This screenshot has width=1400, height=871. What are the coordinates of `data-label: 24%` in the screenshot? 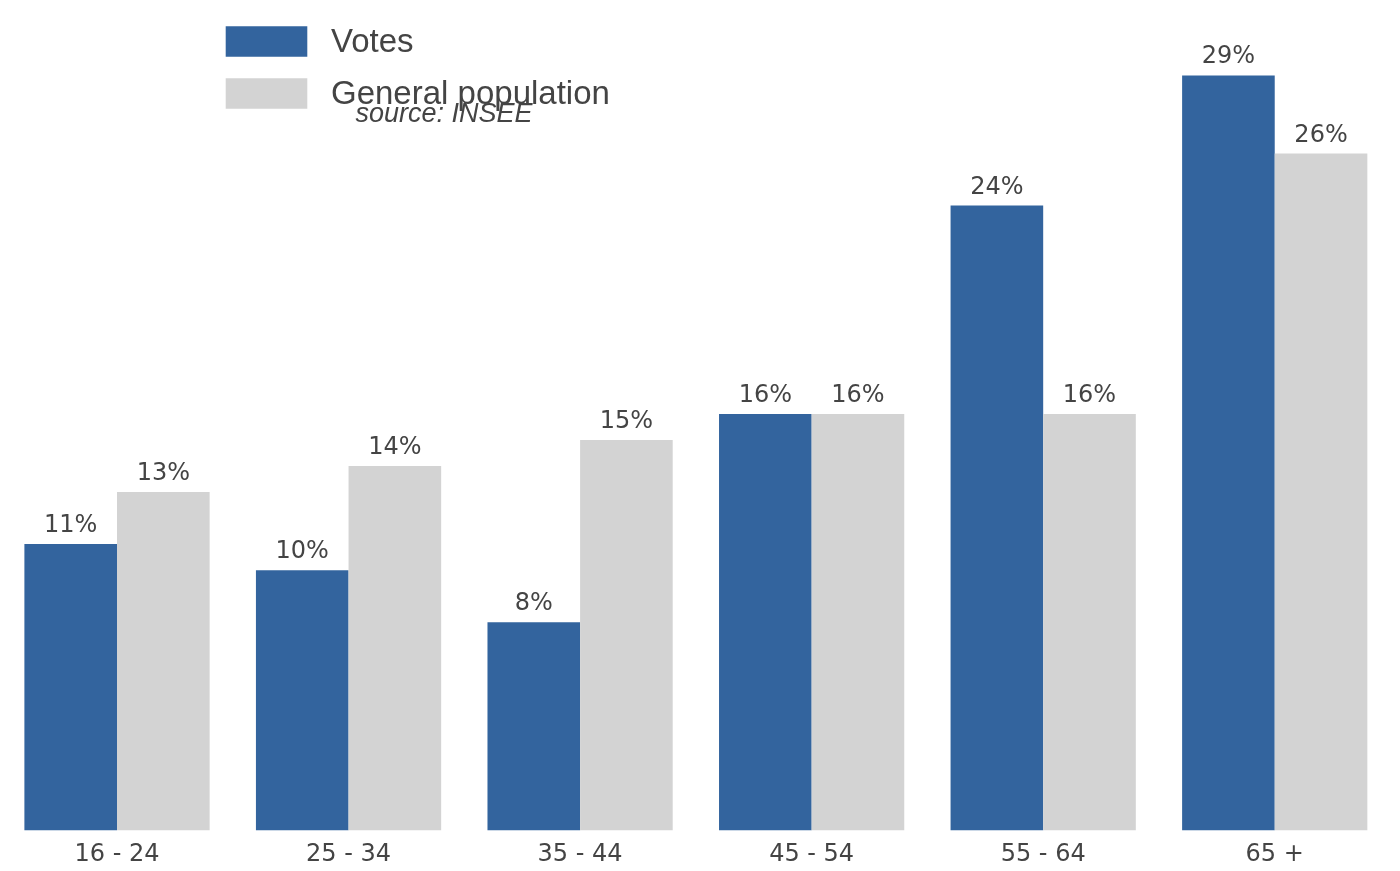 It's located at (997, 185).